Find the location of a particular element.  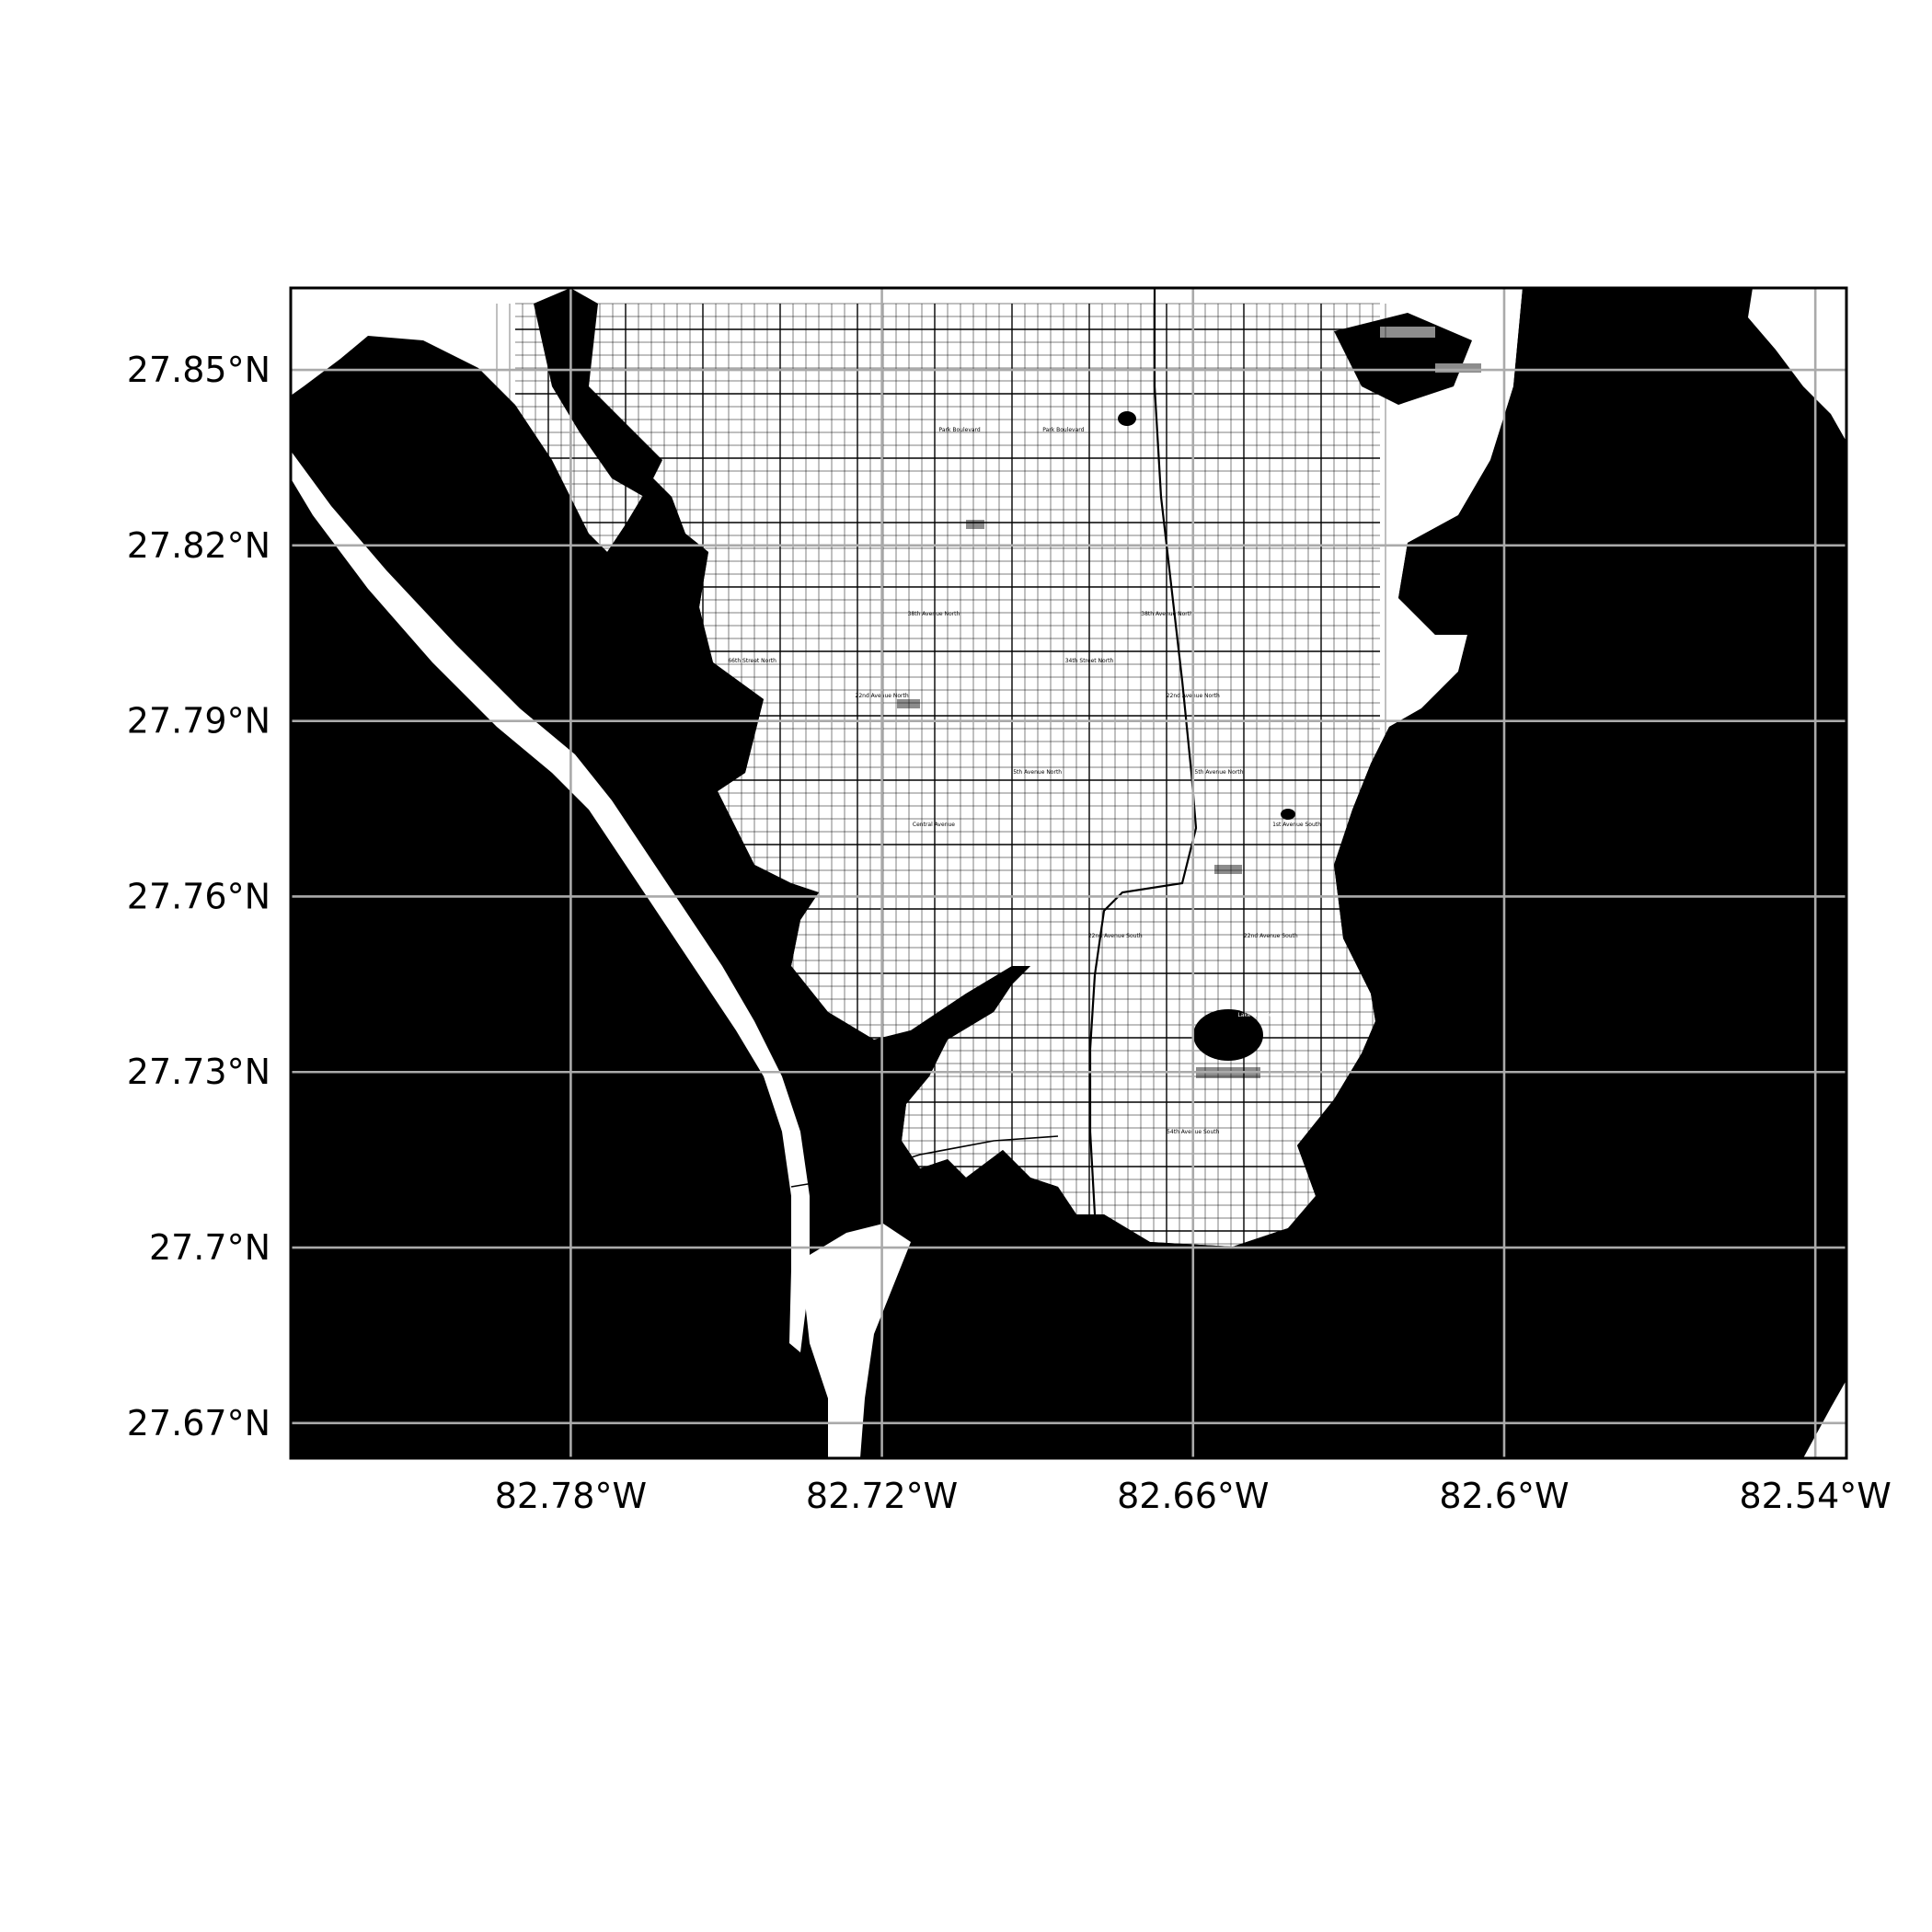

x-tick-label: 82.66°W is located at coordinates (1193, 1496).